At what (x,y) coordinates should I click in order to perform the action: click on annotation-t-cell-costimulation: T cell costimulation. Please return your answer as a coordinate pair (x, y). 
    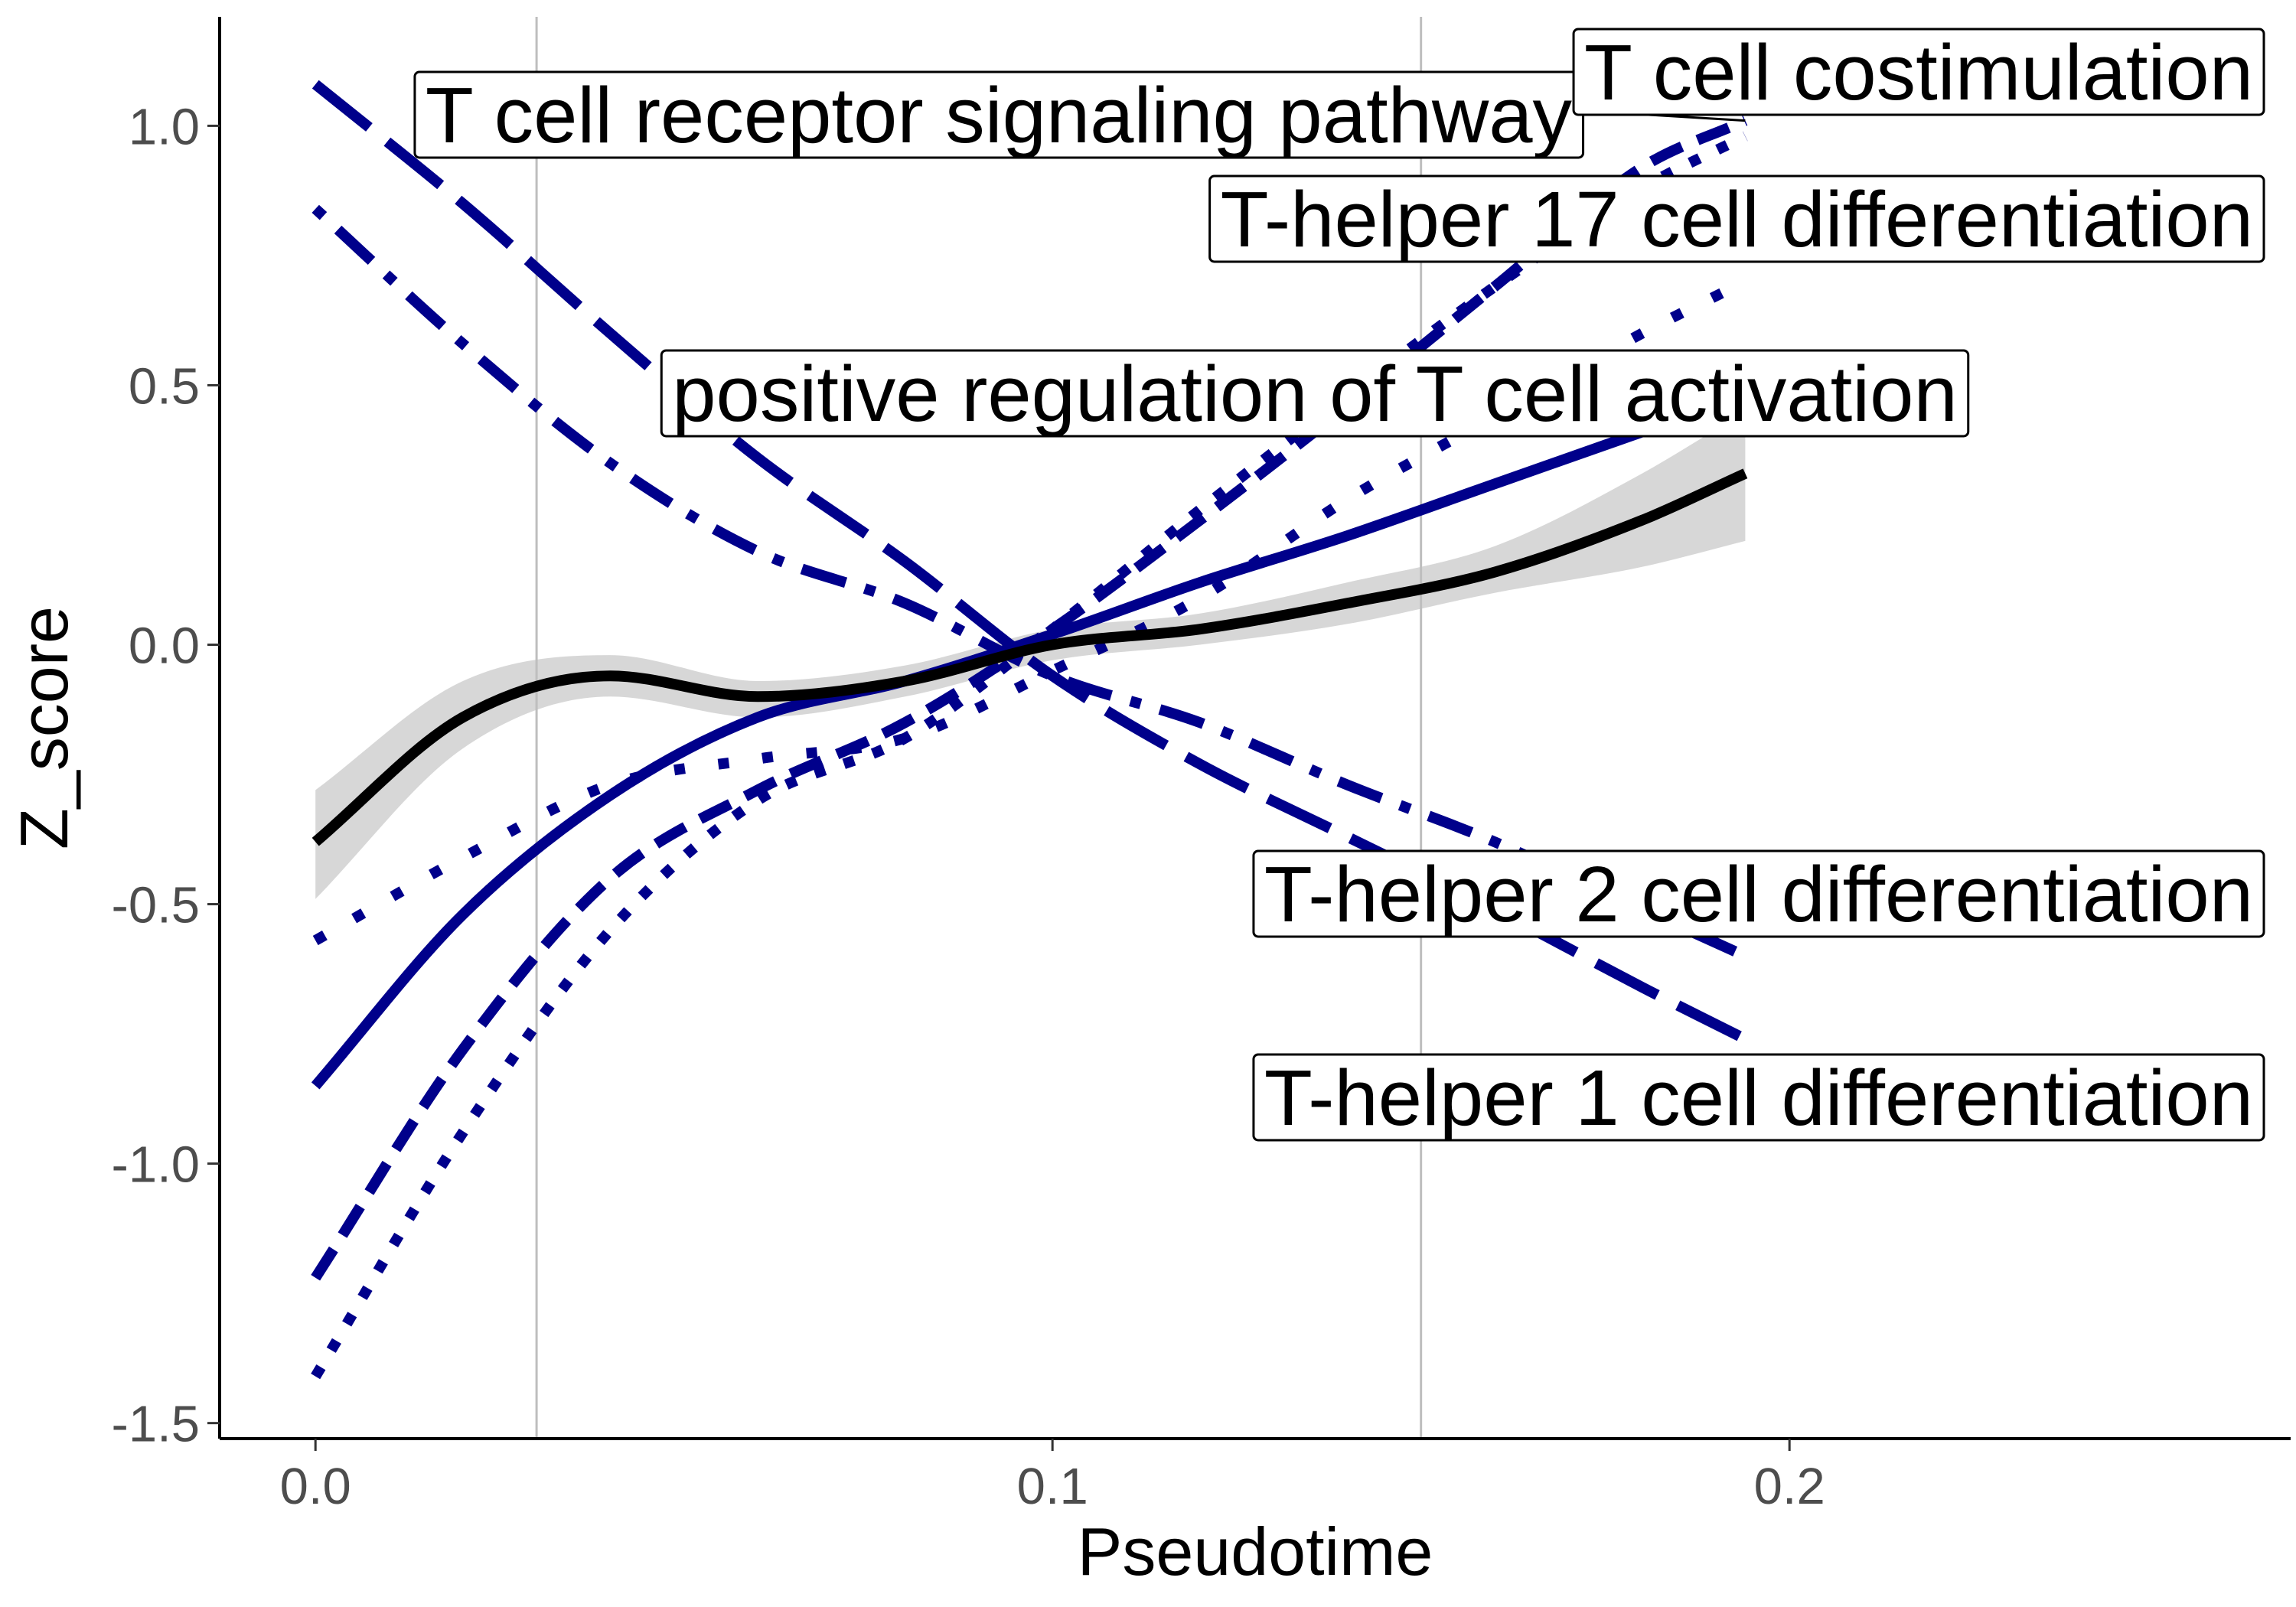
    Looking at the image, I should click on (1918, 72).